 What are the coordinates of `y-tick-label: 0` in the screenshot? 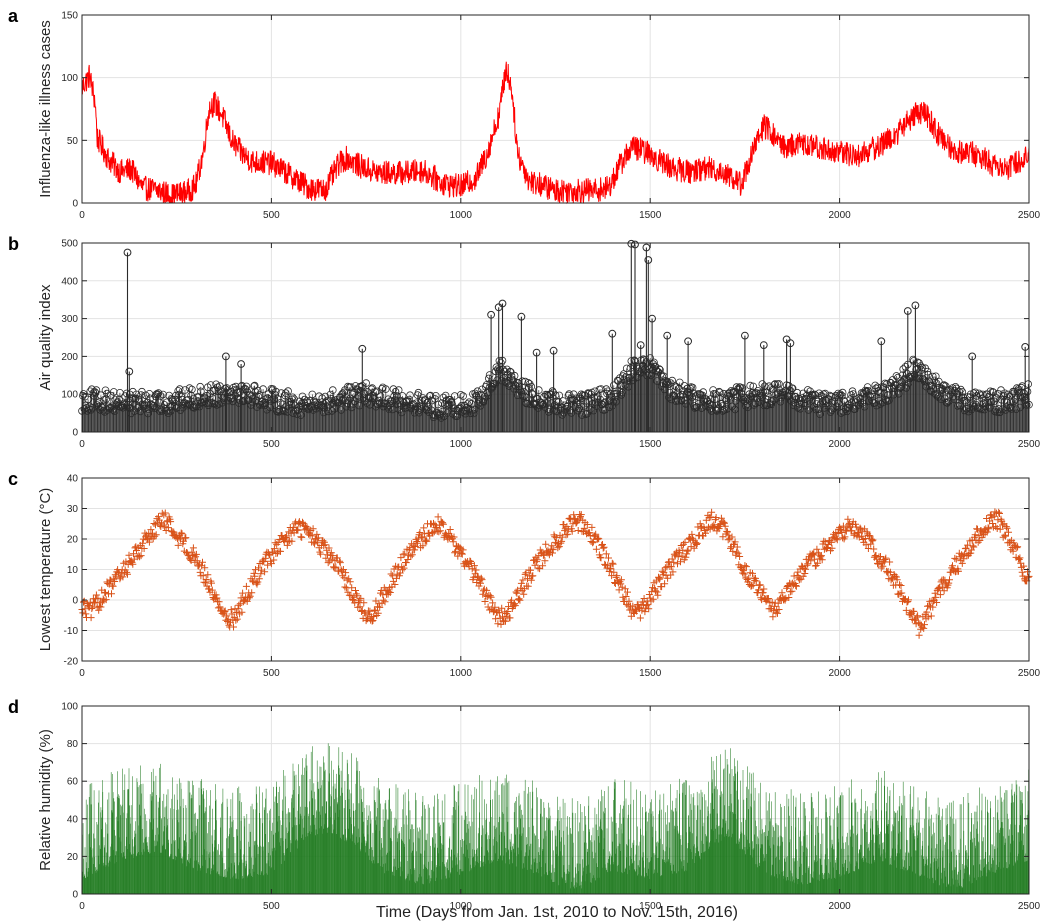 It's located at (75, 433).